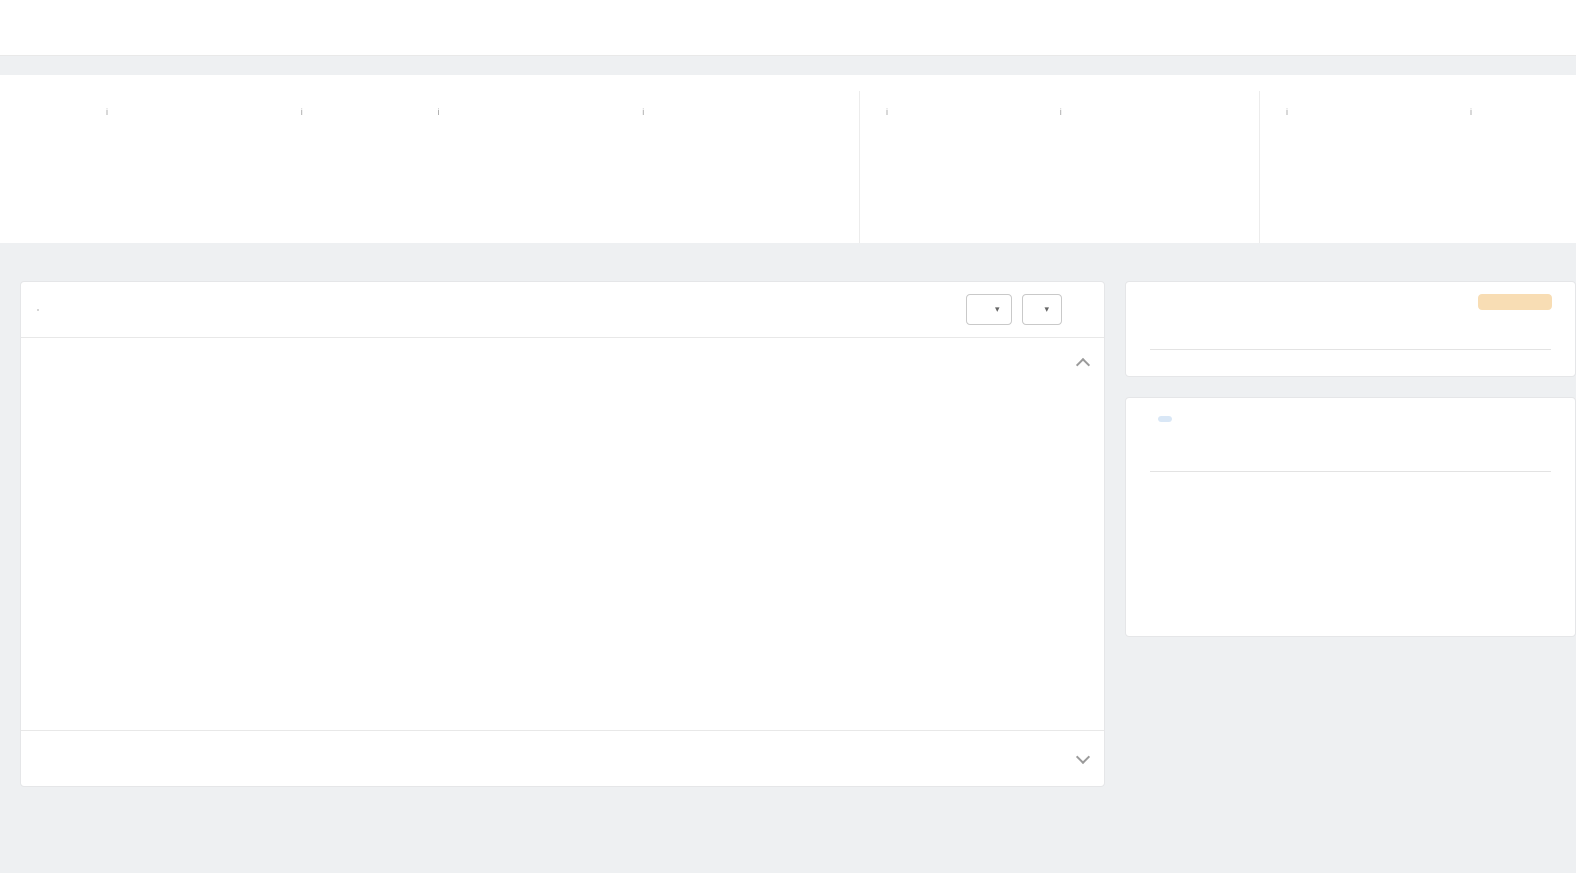  What do you see at coordinates (133, 181) in the screenshot?
I see `ar-line` at bounding box center [133, 181].